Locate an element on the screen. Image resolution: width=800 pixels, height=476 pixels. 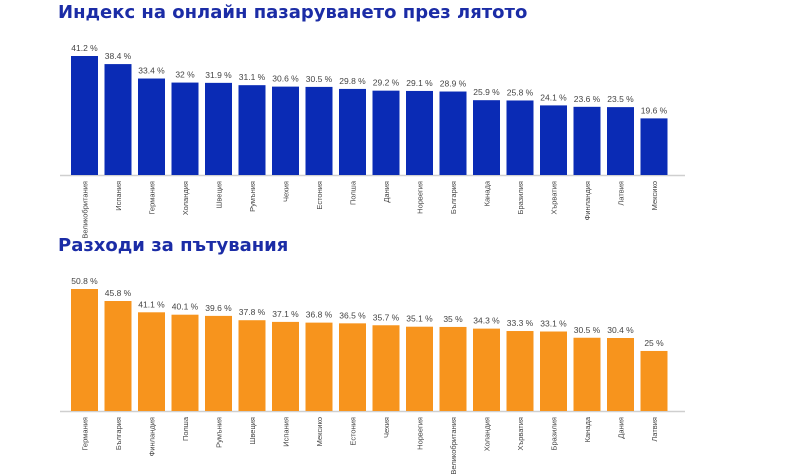
data-label: 23.5 % is located at coordinates (620, 99).